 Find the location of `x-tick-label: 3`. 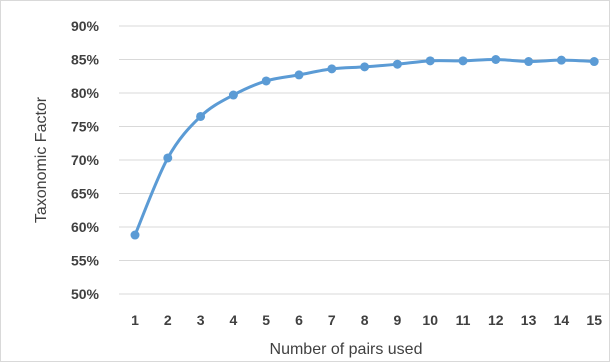

x-tick-label: 3 is located at coordinates (201, 320).